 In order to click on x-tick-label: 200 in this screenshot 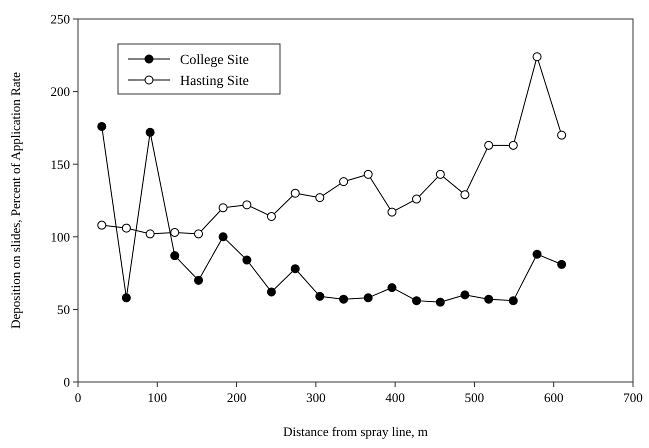, I will do `click(236, 397)`.